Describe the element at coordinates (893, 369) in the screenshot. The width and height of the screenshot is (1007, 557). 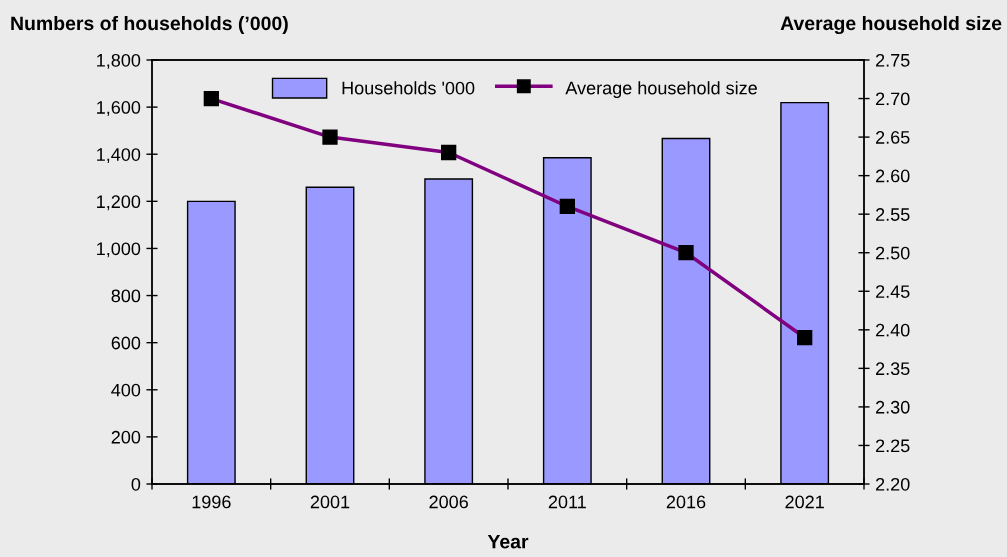
I see `y2-tick-label: 2.35` at that location.